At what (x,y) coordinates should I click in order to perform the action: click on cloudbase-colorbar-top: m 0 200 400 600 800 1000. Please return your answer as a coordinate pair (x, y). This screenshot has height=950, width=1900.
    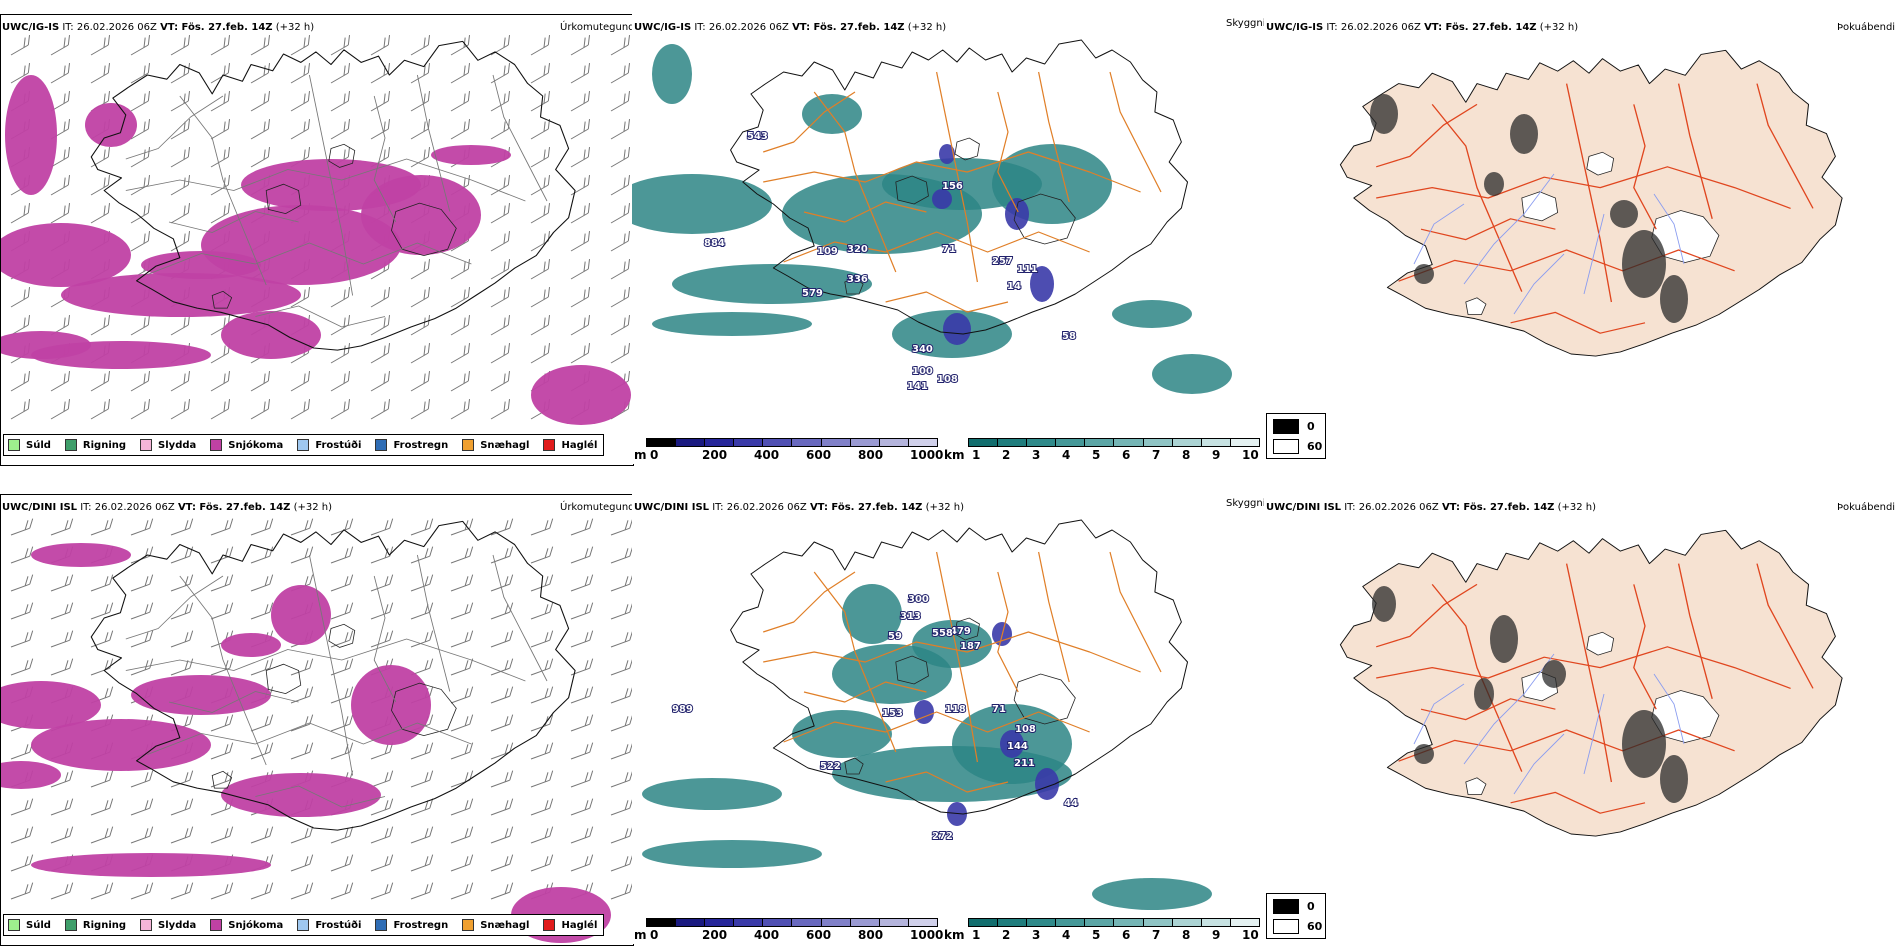
    Looking at the image, I should click on (787, 451).